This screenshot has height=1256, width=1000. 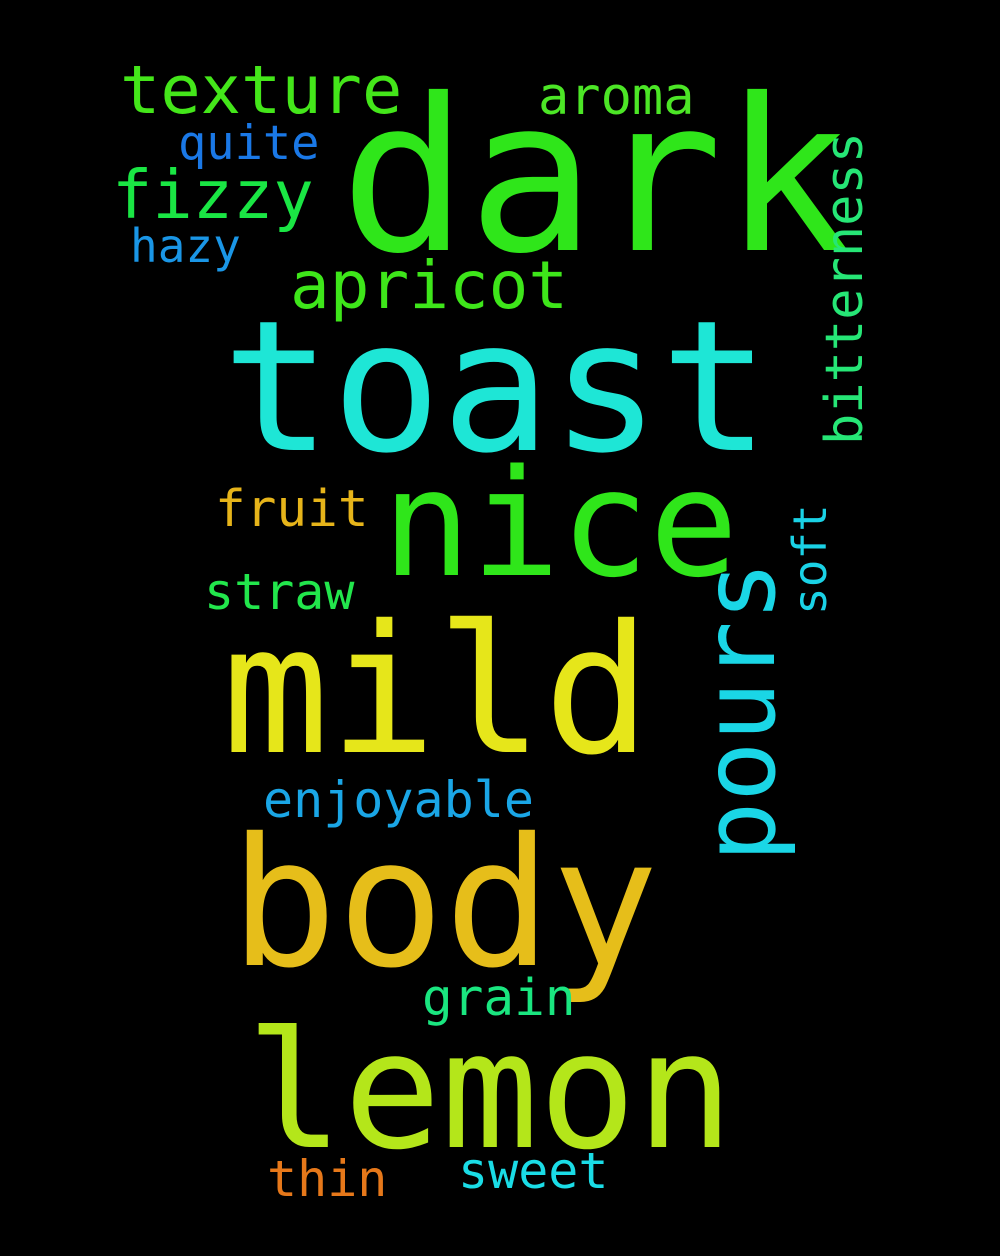 What do you see at coordinates (845, 288) in the screenshot?
I see `word-bitterness: bitterness` at bounding box center [845, 288].